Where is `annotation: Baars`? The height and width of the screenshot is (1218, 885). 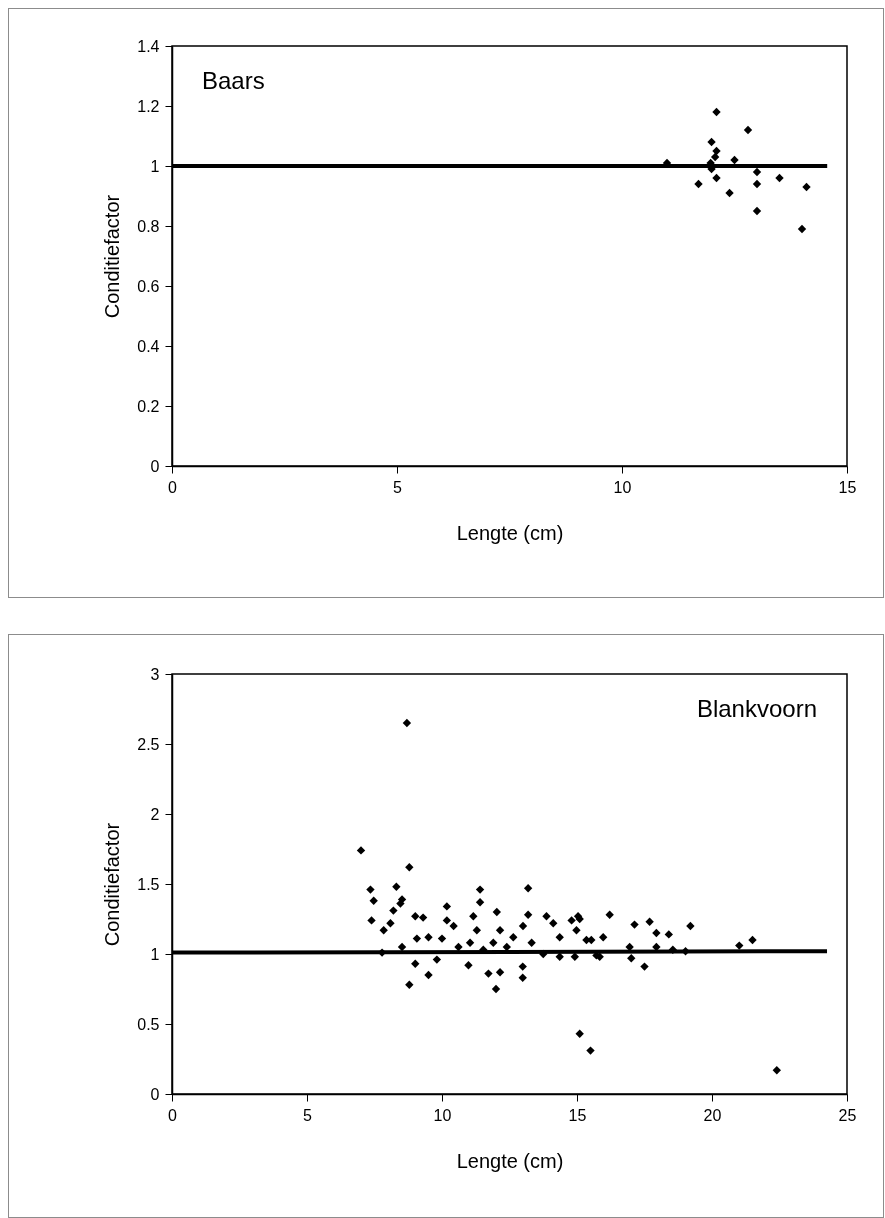
annotation: Baars is located at coordinates (233, 80).